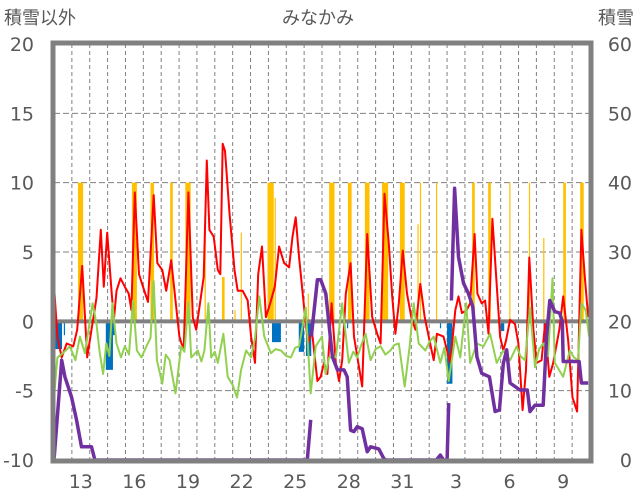 The width and height of the screenshot is (636, 501). What do you see at coordinates (620, 322) in the screenshot?
I see `right-y-tick-label: 20` at bounding box center [620, 322].